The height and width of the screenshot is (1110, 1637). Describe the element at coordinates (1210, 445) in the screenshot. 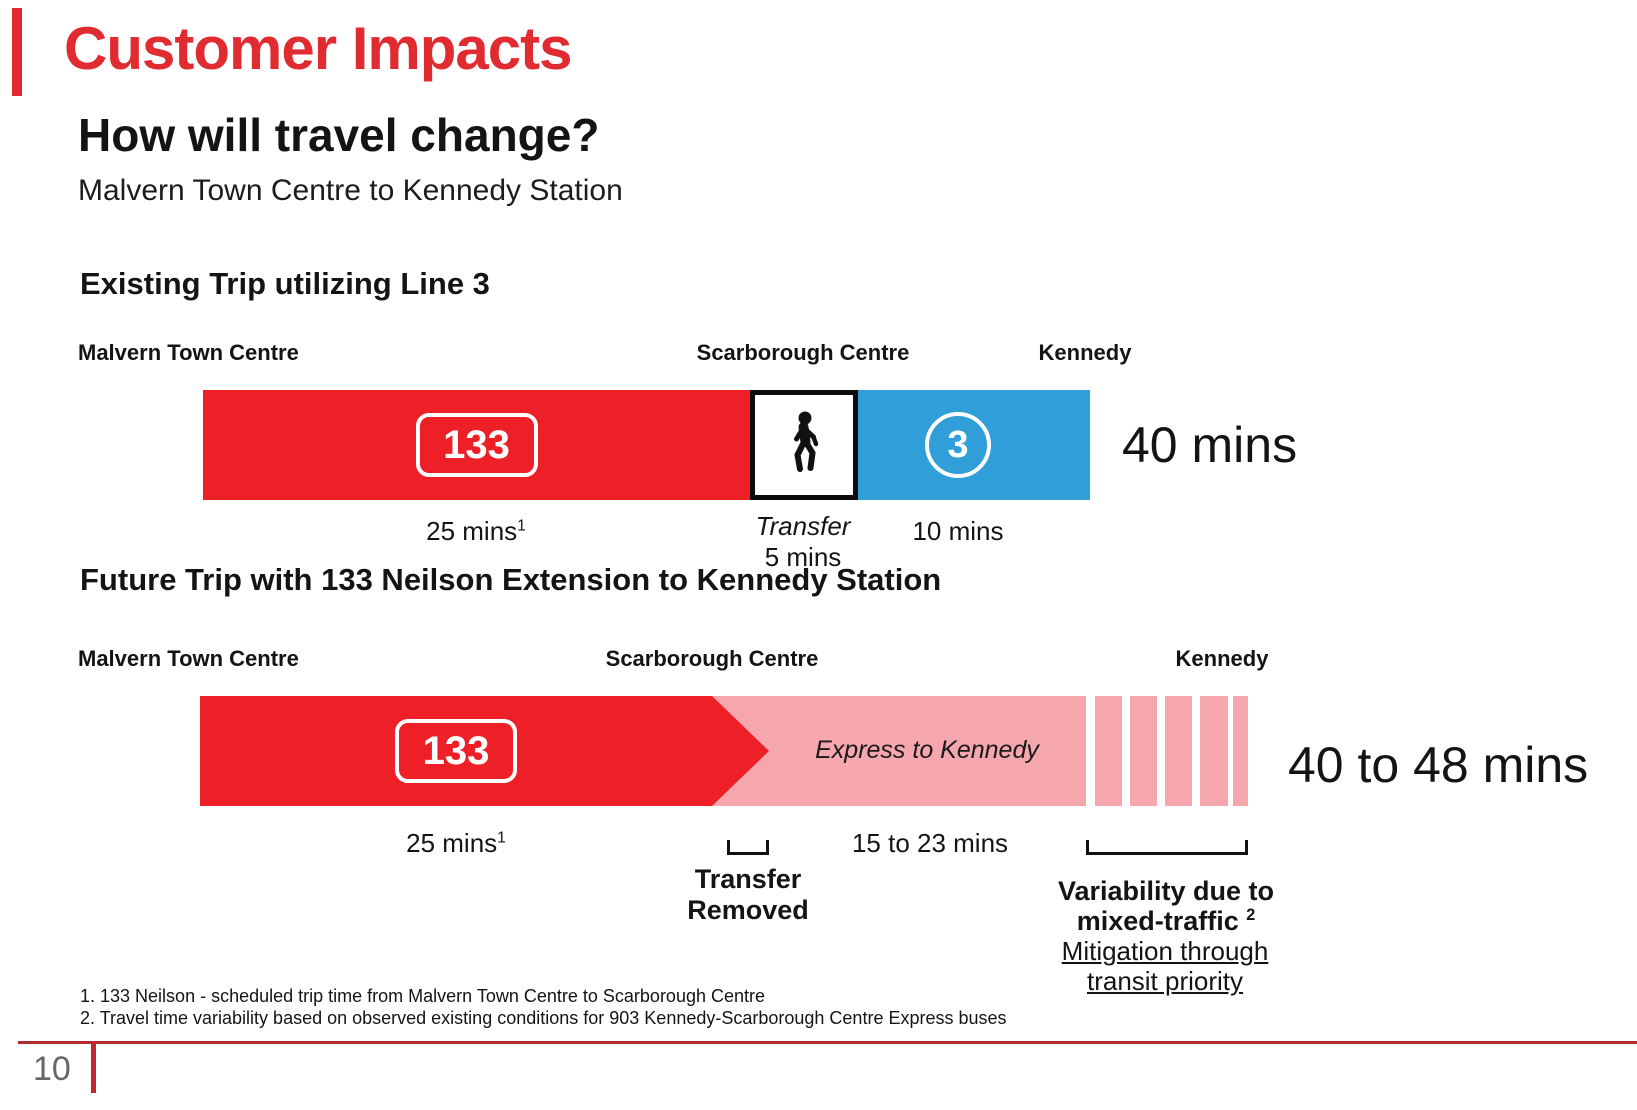

I see `existing-total-time: 40 mins` at that location.